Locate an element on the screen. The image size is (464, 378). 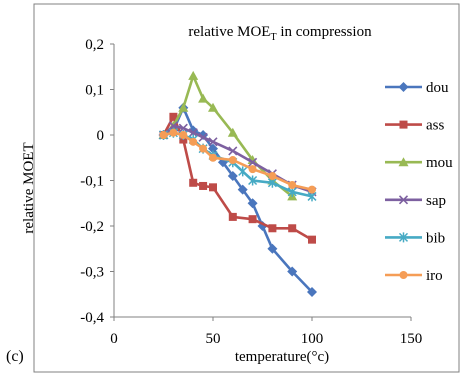
legend-marker-mou is located at coordinates (403, 162).